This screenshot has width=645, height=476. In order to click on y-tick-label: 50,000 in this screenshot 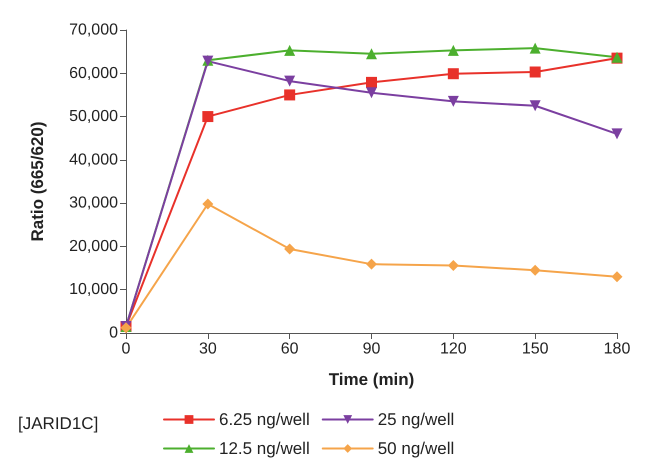, I will do `click(93, 117)`.